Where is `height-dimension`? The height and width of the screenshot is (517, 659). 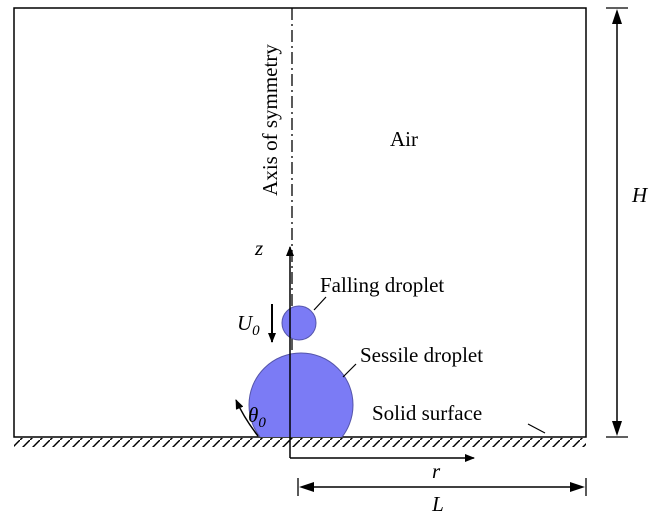
height-dimension is located at coordinates (617, 222).